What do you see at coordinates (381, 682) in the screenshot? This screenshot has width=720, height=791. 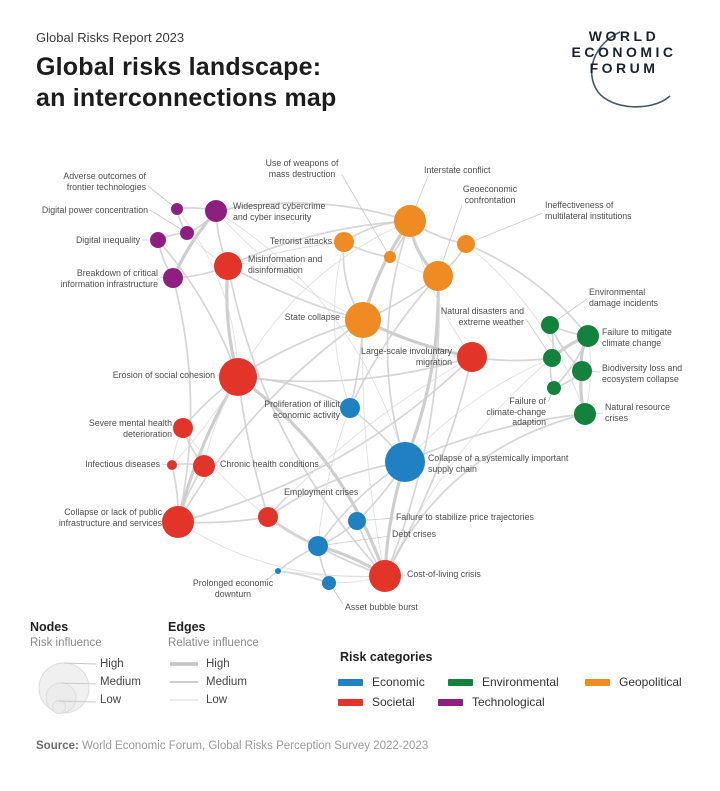 I see `legend-category-economic: Economic` at bounding box center [381, 682].